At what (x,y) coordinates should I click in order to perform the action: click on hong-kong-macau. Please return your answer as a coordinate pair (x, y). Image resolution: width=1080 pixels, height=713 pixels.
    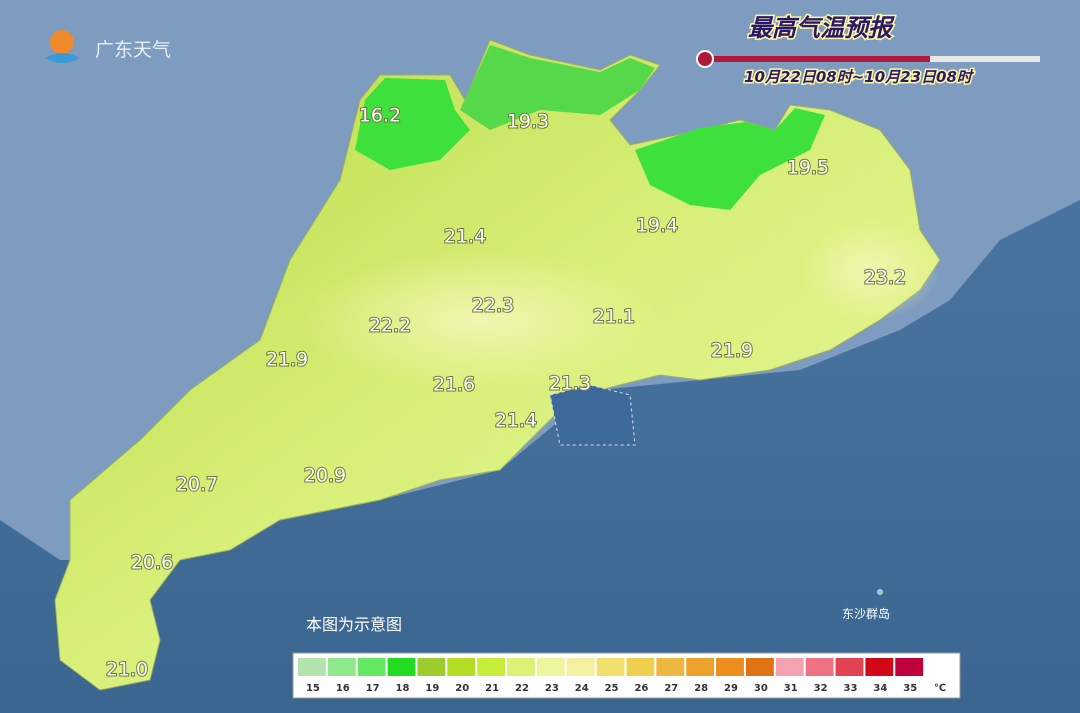
    Looking at the image, I should click on (592, 415).